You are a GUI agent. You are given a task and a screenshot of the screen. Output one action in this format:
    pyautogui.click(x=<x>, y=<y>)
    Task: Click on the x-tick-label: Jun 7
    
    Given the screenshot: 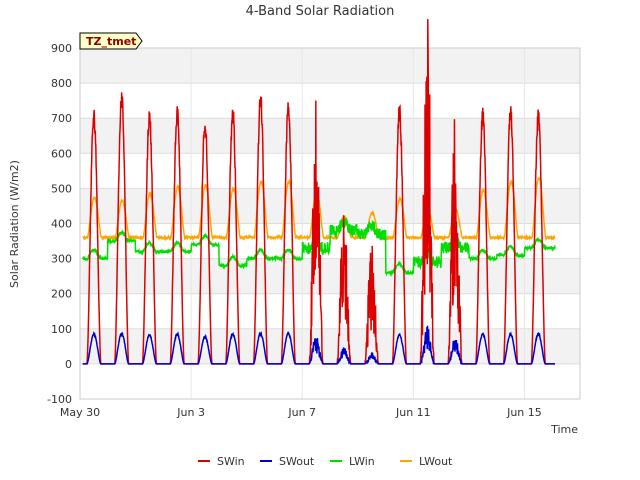 What is the action you would take?
    pyautogui.click(x=301, y=412)
    